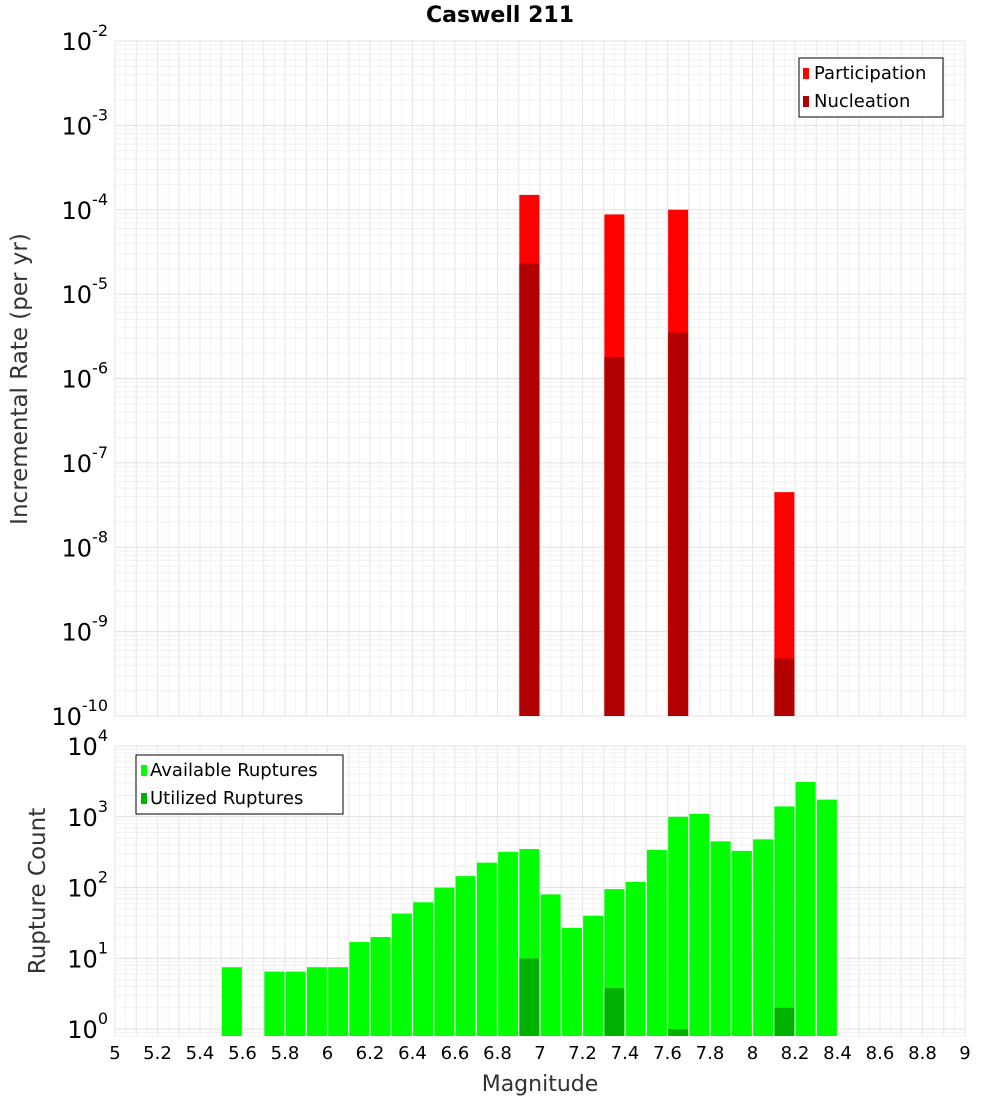 The width and height of the screenshot is (1000, 1100). Describe the element at coordinates (144, 798) in the screenshot. I see `utilized-legend-swatch` at that location.